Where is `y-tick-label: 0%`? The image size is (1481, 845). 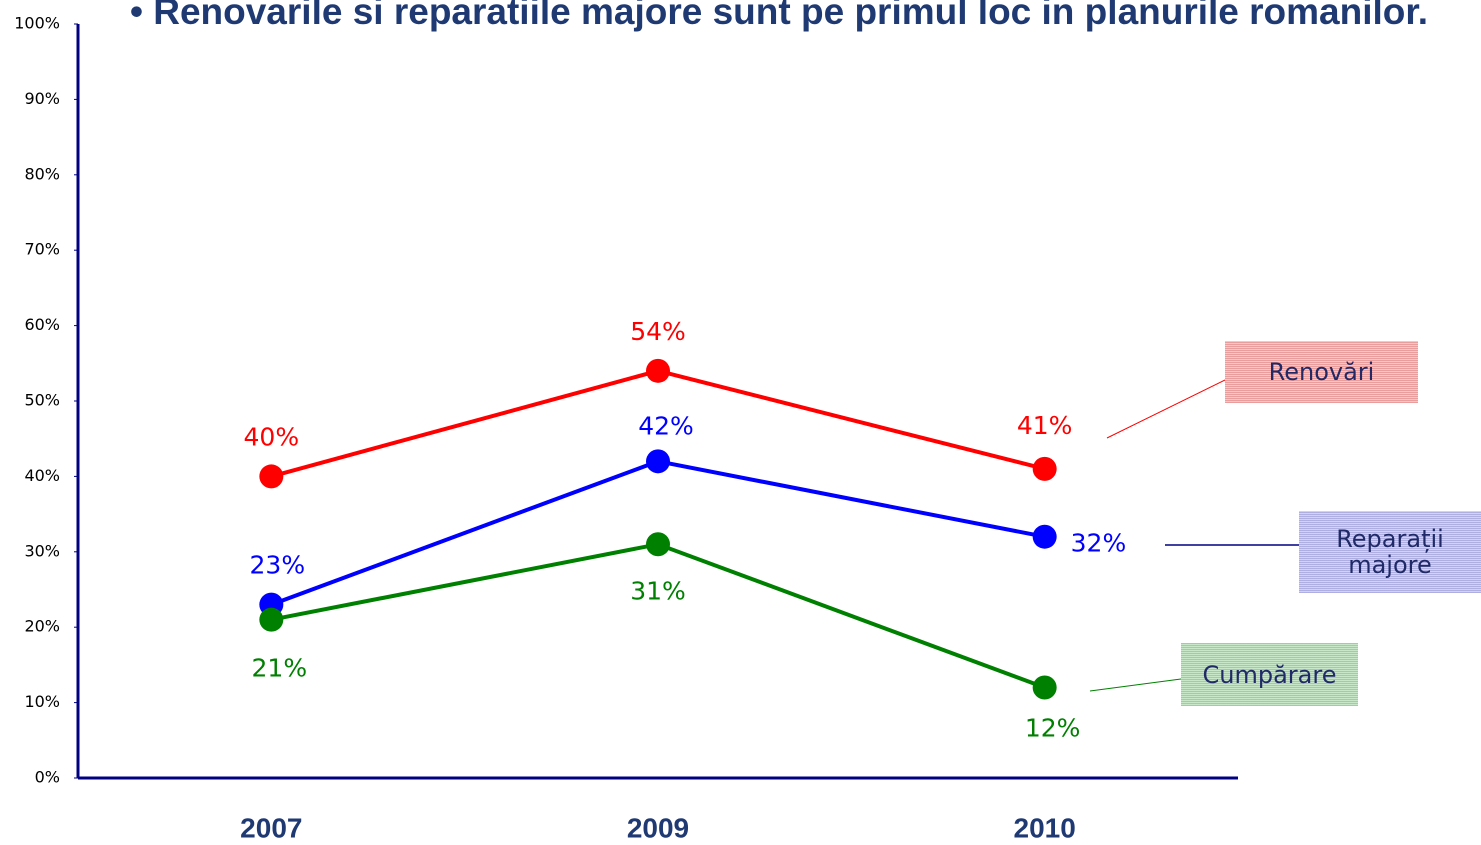 y-tick-label: 0% is located at coordinates (47, 777).